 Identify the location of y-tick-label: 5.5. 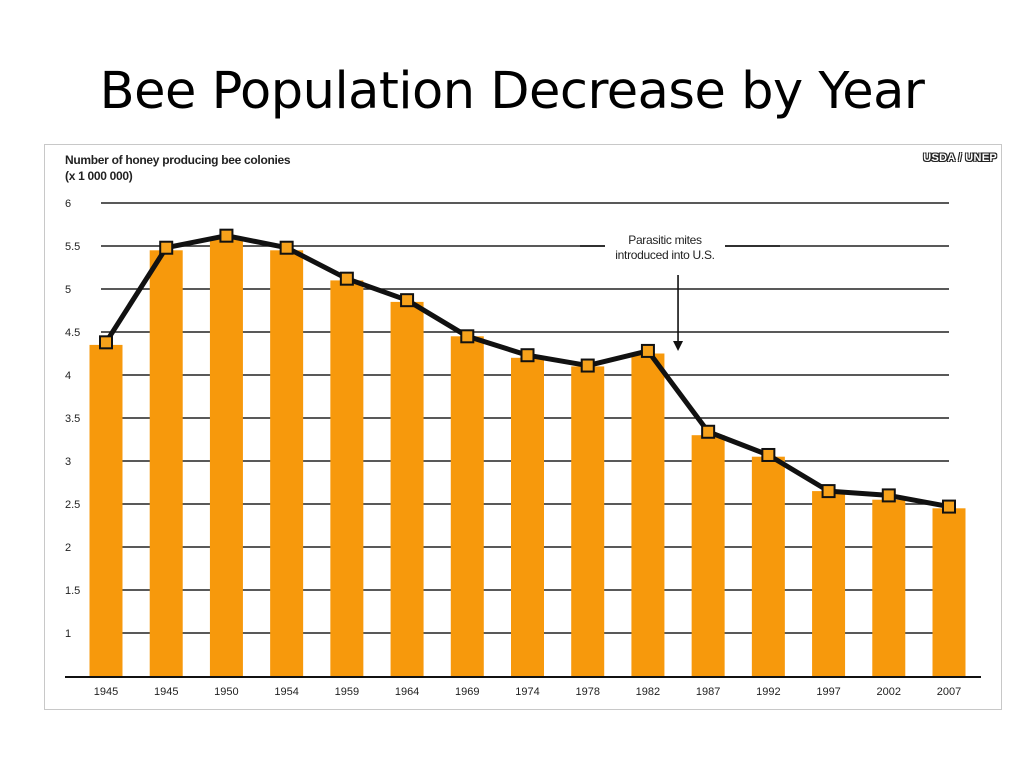
(72, 247).